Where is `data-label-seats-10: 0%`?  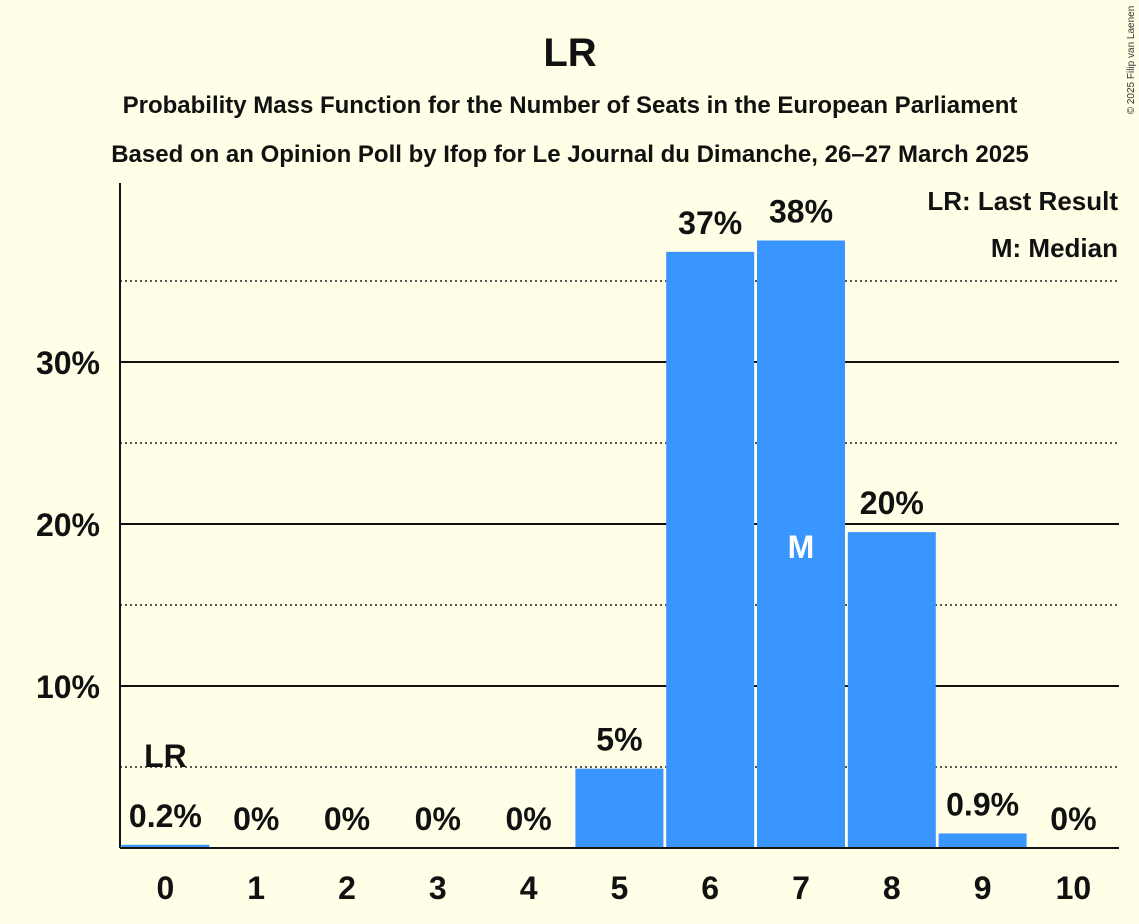 data-label-seats-10: 0% is located at coordinates (1073, 819).